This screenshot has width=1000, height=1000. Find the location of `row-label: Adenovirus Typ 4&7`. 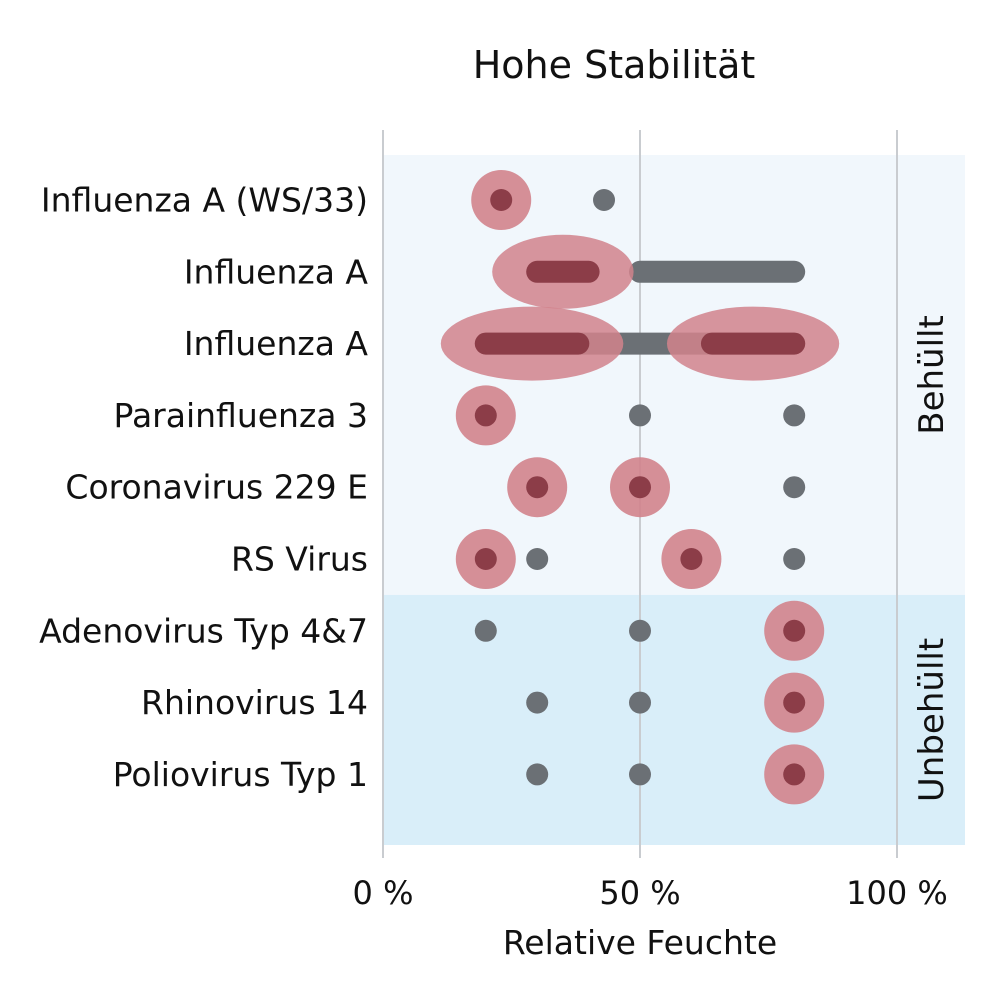

row-label: Adenovirus Typ 4&7 is located at coordinates (203, 630).